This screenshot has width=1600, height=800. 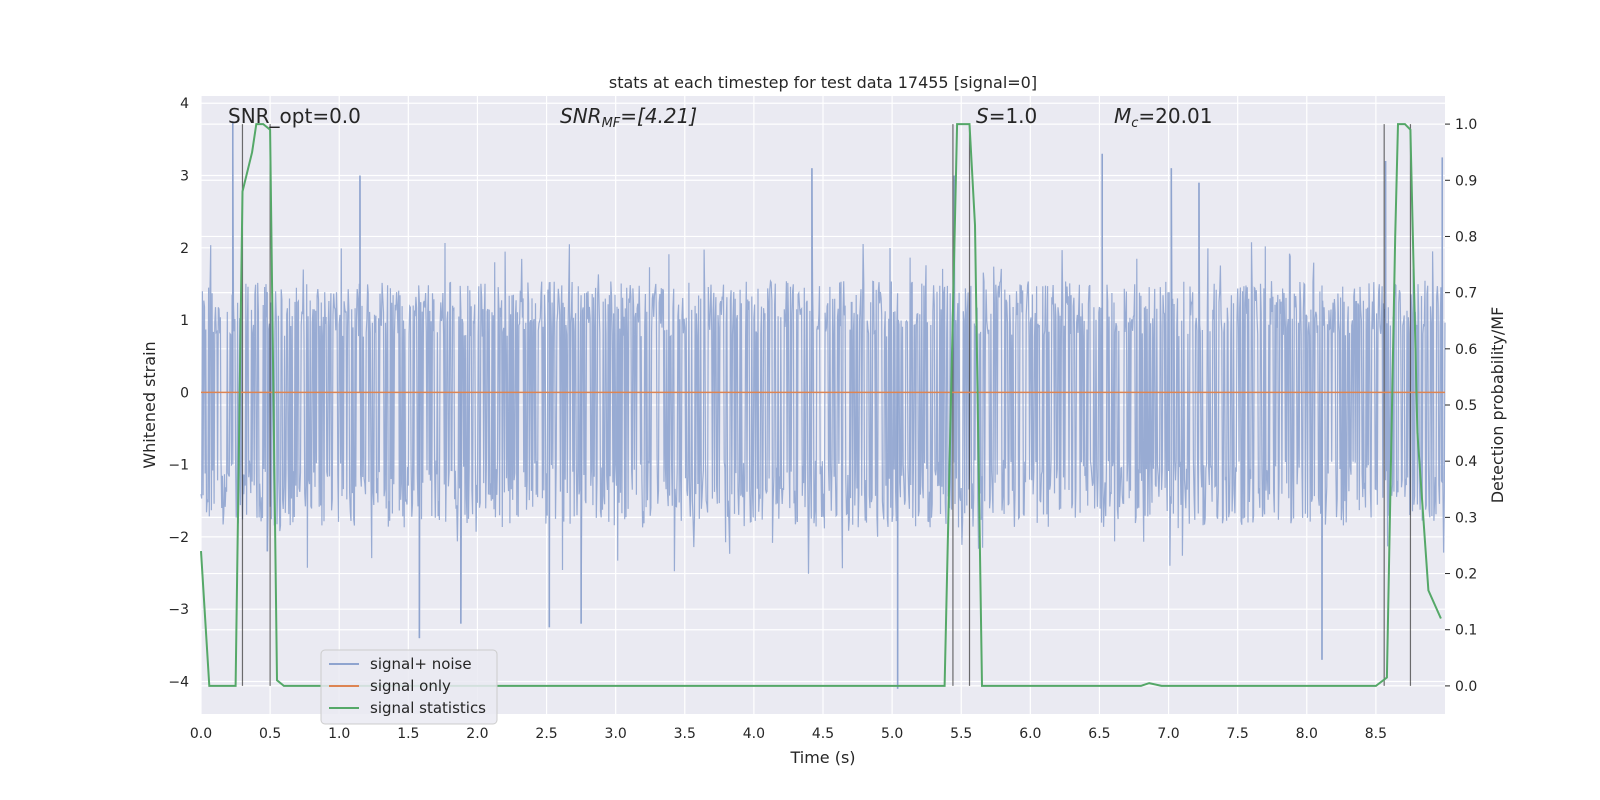 I want to click on x-tick-label-8: 4.0, so click(x=754, y=734).